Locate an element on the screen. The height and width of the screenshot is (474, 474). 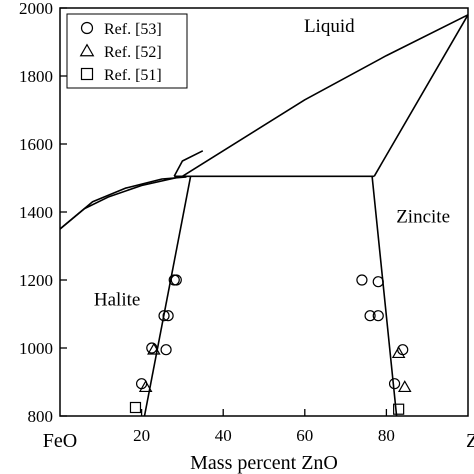
legend-entry-ref52: Ref. [52] is located at coordinates (133, 52).